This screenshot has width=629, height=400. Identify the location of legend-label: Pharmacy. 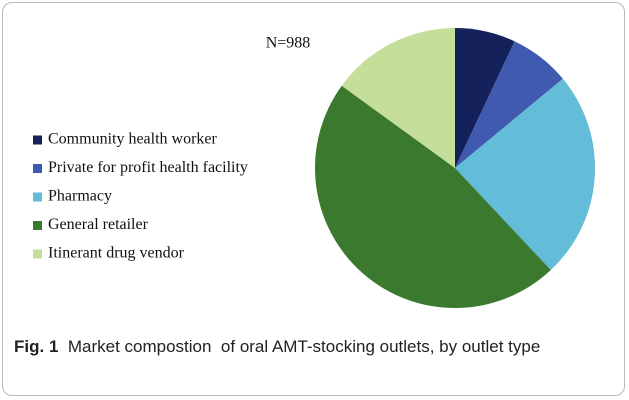
(80, 196).